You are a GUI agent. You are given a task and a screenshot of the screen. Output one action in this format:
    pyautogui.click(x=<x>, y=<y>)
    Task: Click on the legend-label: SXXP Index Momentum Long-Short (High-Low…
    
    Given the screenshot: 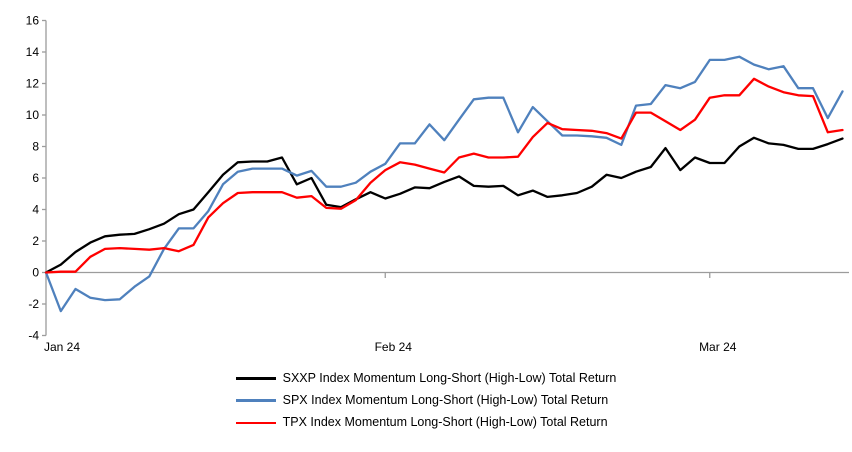 What is the action you would take?
    pyautogui.click(x=449, y=378)
    